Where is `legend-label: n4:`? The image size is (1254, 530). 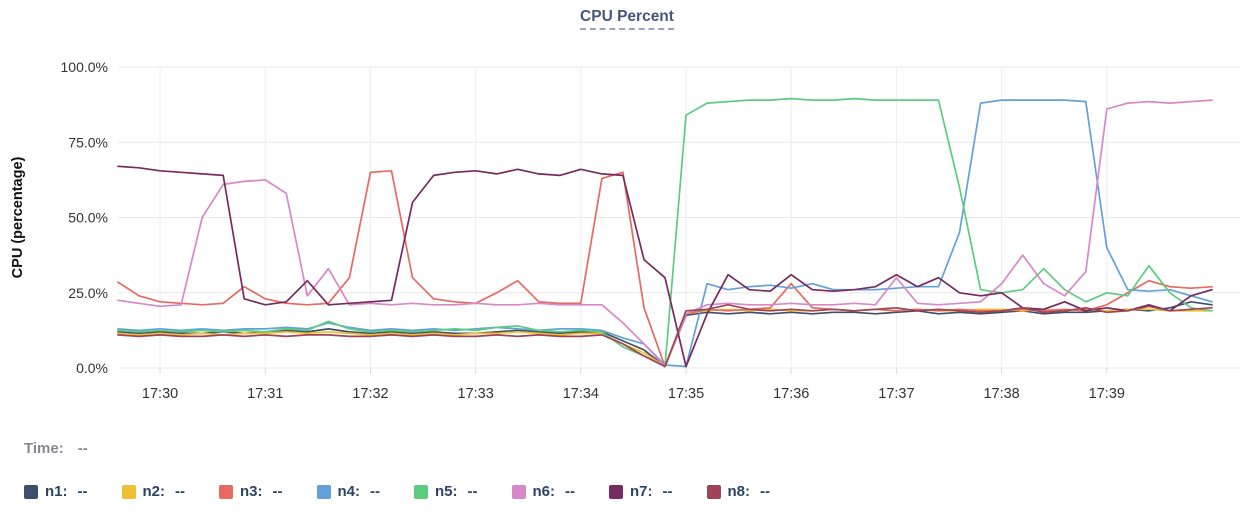
legend-label: n4: is located at coordinates (349, 491).